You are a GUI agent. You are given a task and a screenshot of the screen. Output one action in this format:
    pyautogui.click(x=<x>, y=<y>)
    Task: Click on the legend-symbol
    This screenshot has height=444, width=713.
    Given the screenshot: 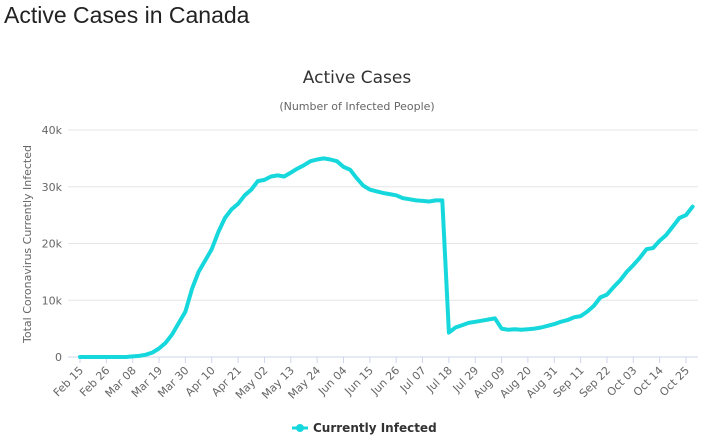 What is the action you would take?
    pyautogui.click(x=300, y=428)
    